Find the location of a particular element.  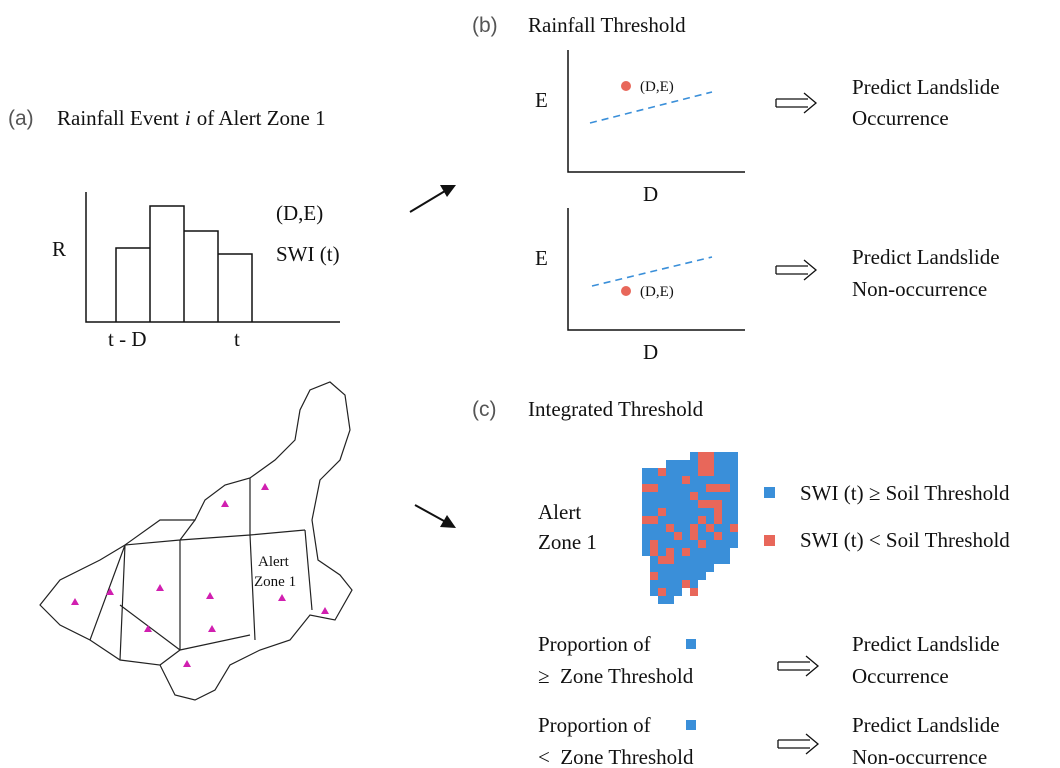

y-axis-label: R is located at coordinates (59, 249).